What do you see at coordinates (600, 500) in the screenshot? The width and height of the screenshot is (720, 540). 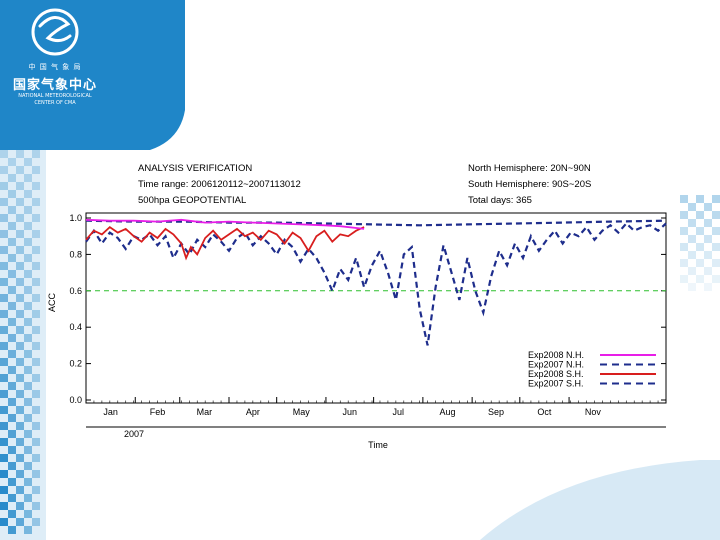 I see `bottom-right-wave` at bounding box center [600, 500].